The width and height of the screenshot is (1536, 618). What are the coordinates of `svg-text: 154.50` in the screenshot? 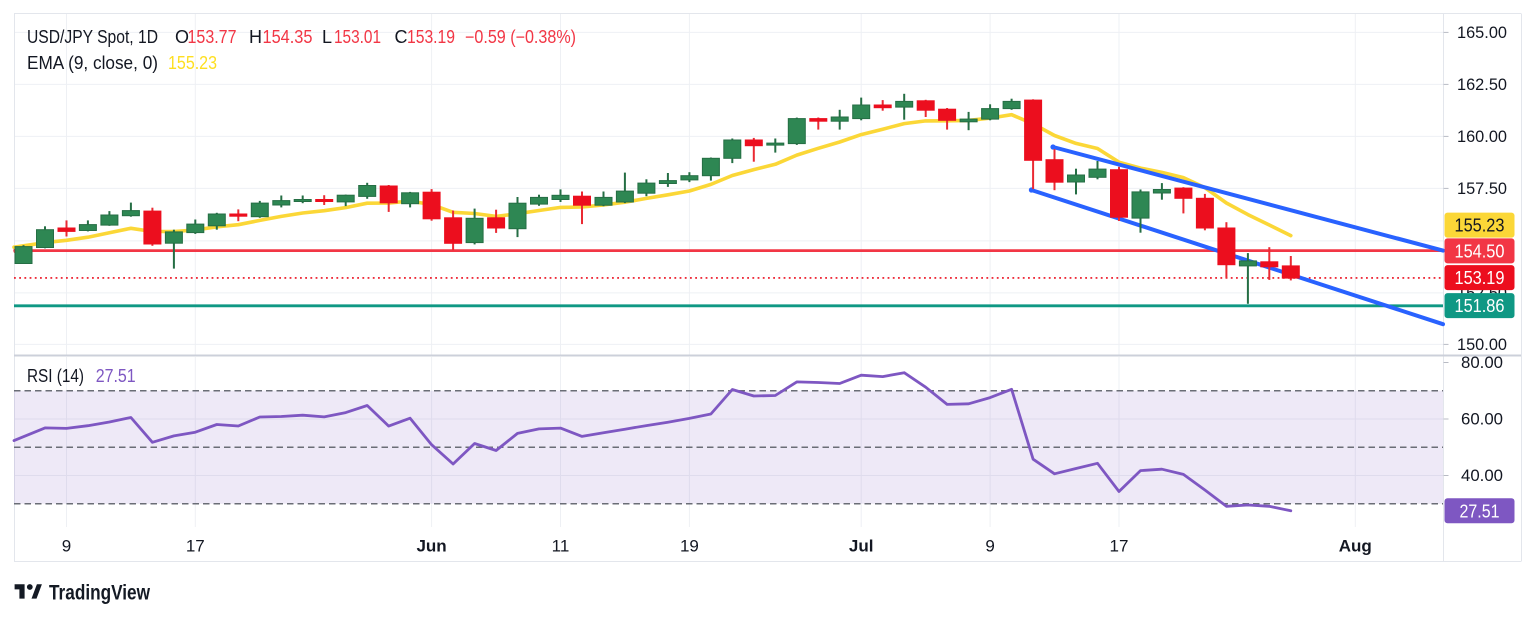 It's located at (1480, 251).